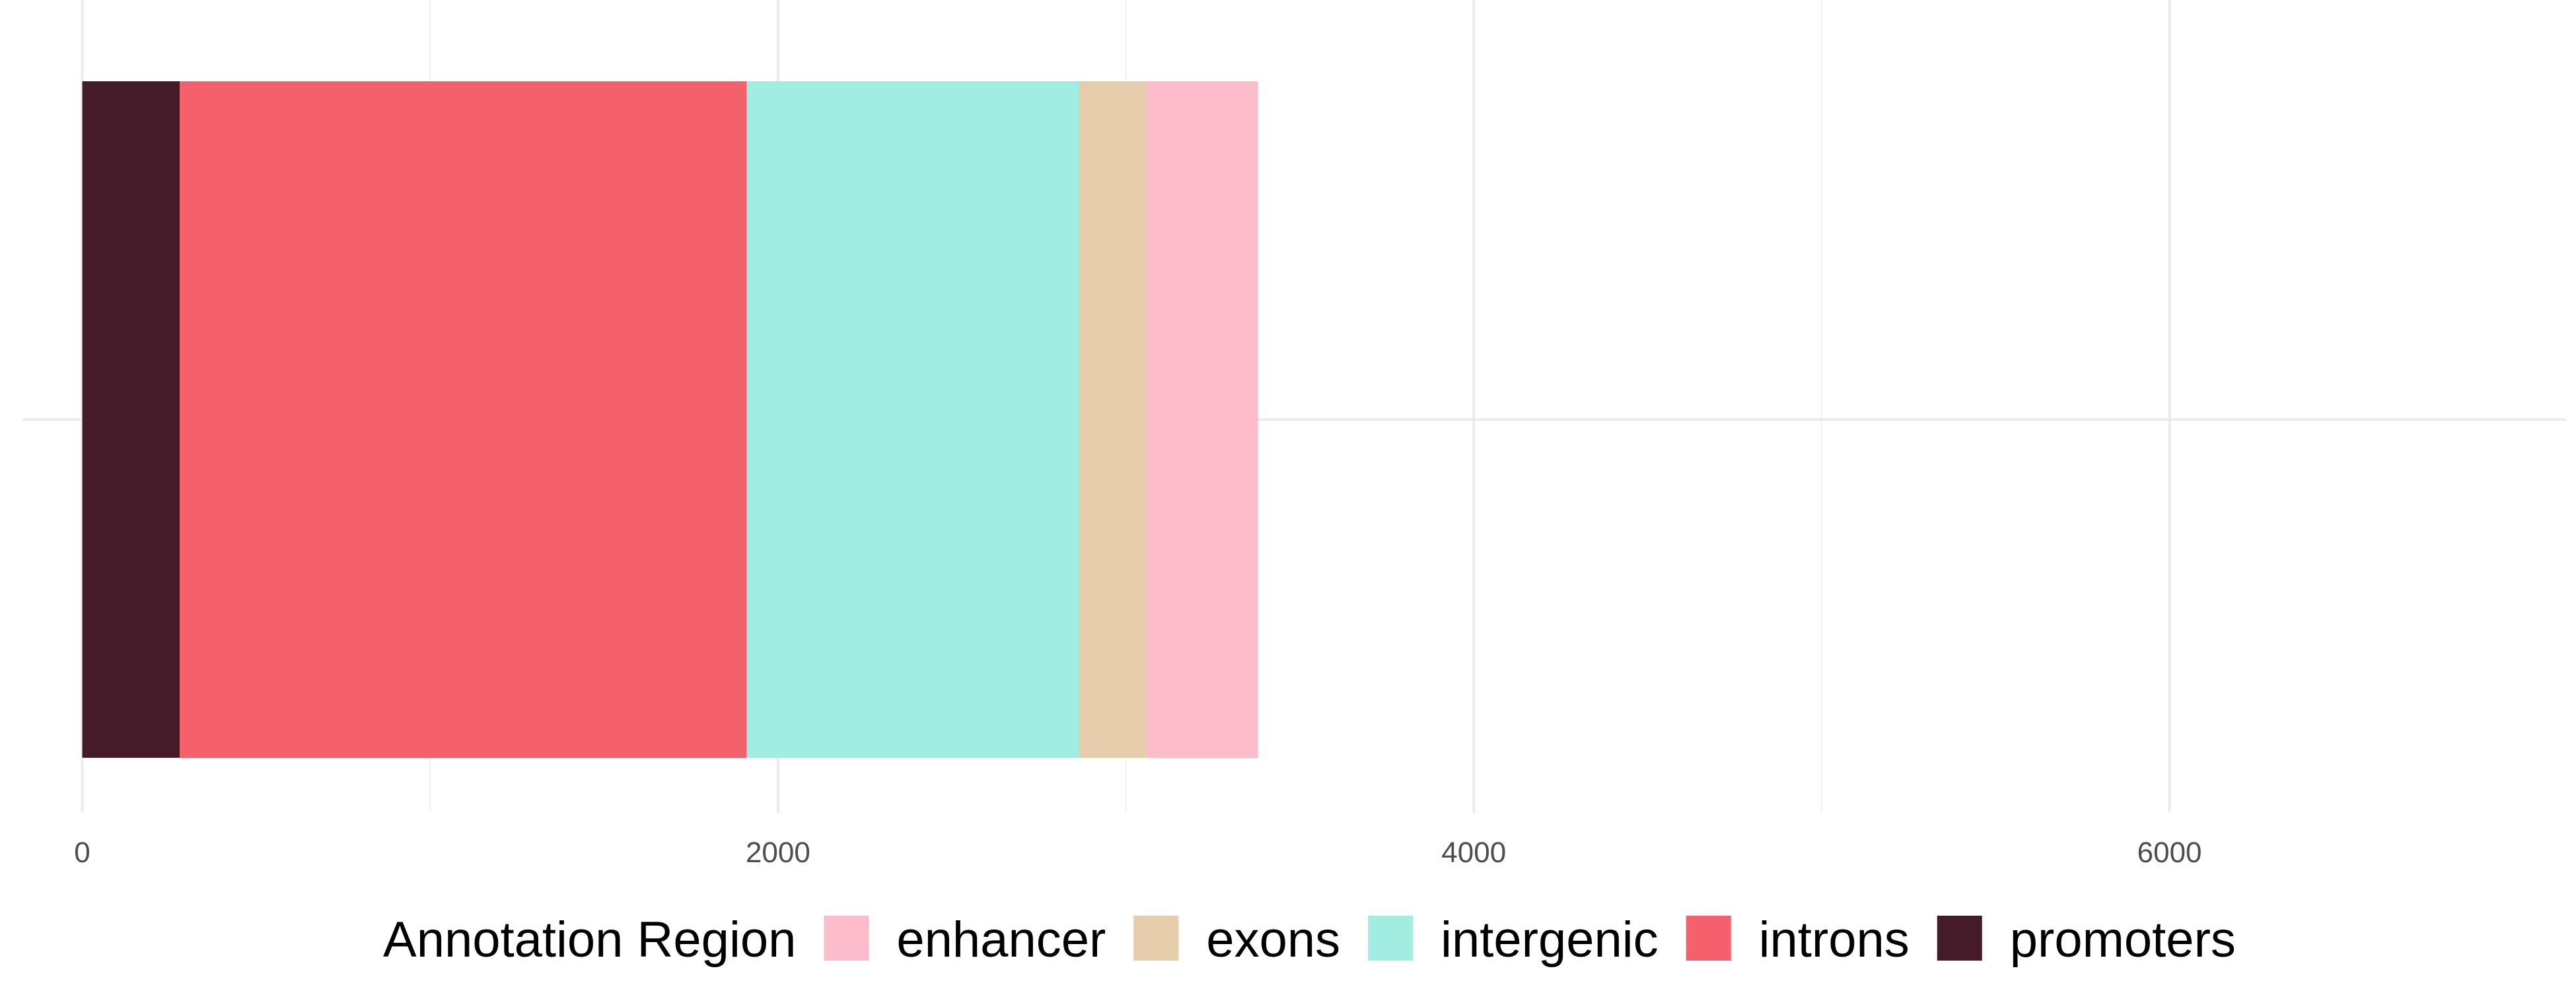 Image resolution: width=2576 pixels, height=991 pixels. I want to click on bar-segment-exons, so click(1113, 419).